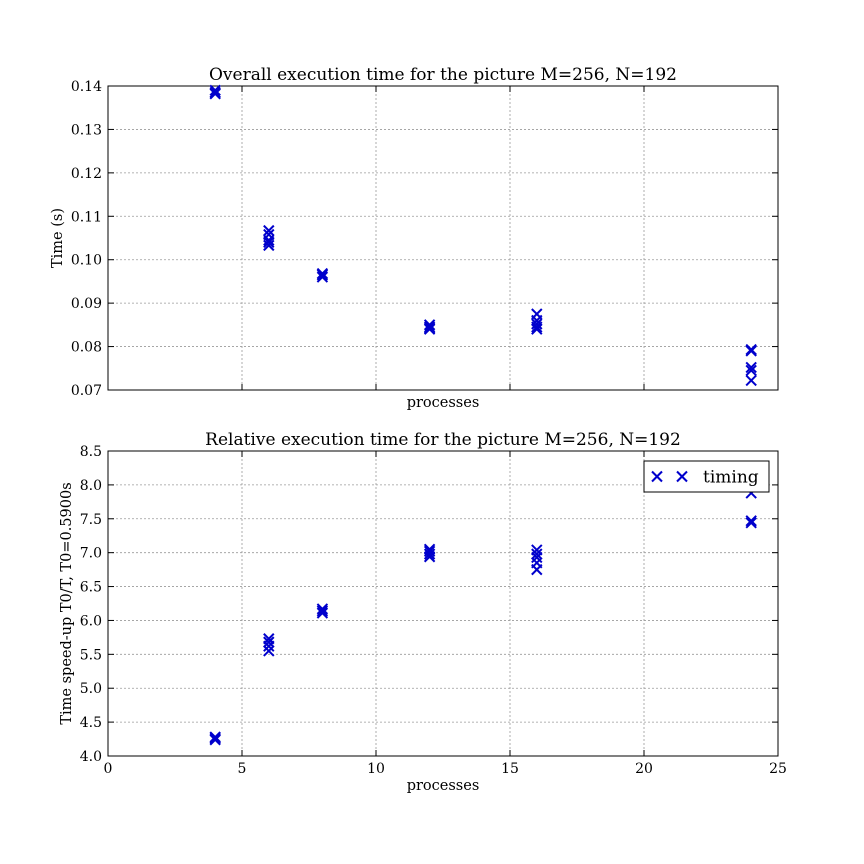  Describe the element at coordinates (443, 403) in the screenshot. I see `time-x-axis-label: processes` at that location.